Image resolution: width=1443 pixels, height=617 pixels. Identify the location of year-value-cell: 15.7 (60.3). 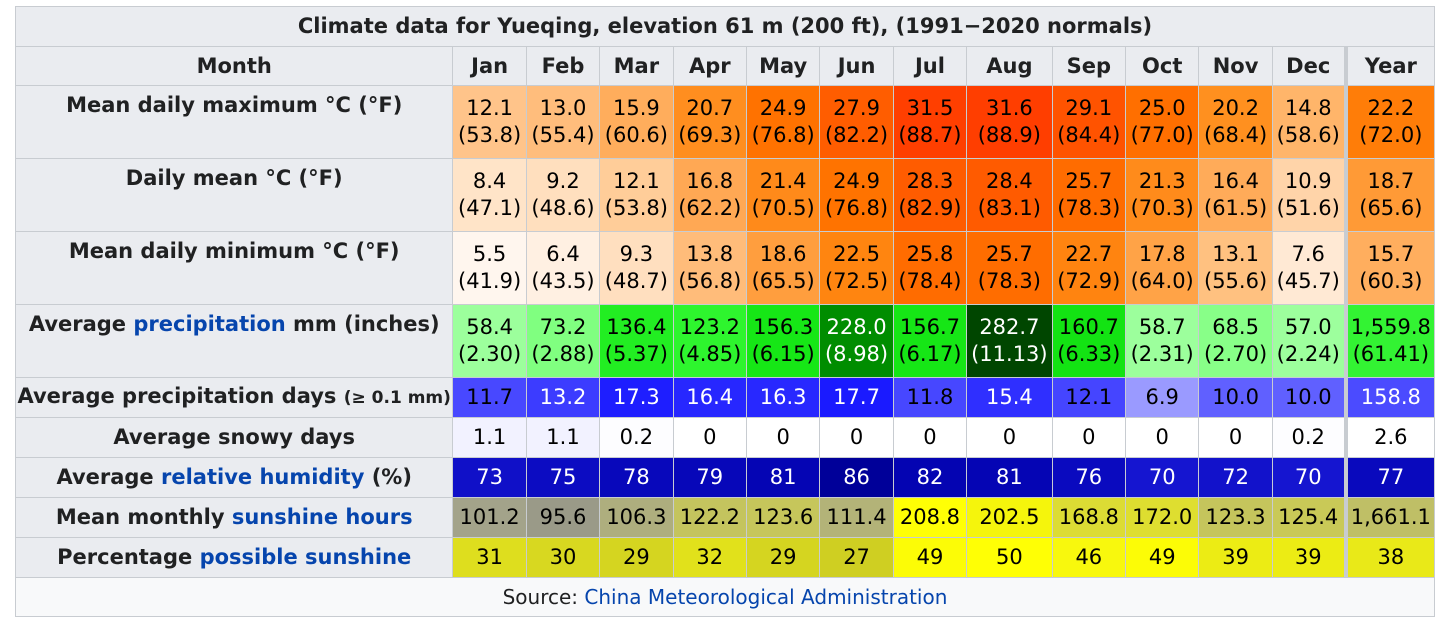
(1389, 268).